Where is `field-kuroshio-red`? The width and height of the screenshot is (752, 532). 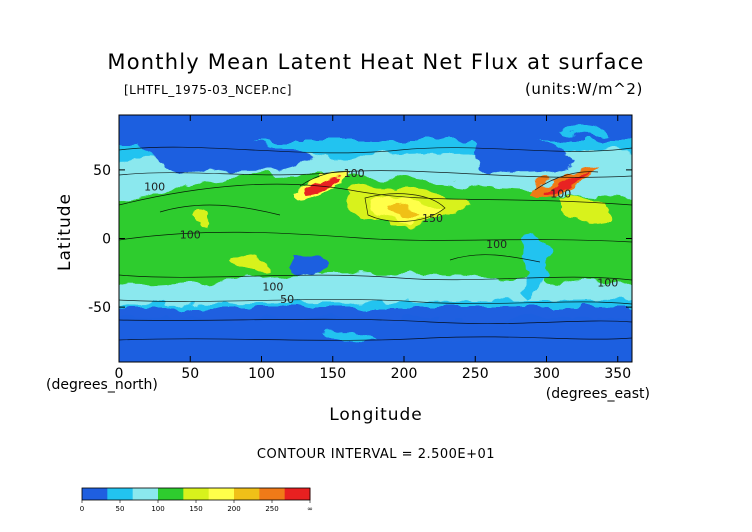 field-kuroshio-red is located at coordinates (325, 184).